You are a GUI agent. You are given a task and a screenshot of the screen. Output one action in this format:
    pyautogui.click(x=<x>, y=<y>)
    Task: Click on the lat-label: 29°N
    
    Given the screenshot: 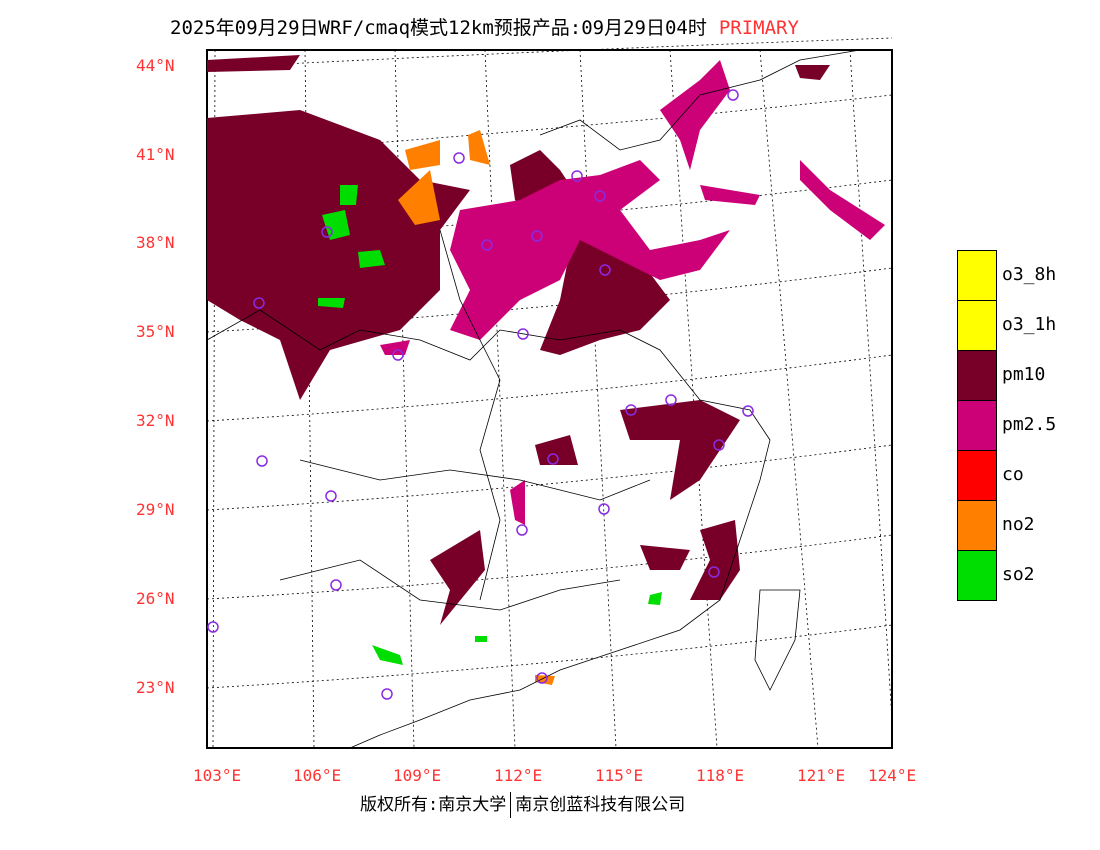 What is the action you would take?
    pyautogui.click(x=155, y=509)
    